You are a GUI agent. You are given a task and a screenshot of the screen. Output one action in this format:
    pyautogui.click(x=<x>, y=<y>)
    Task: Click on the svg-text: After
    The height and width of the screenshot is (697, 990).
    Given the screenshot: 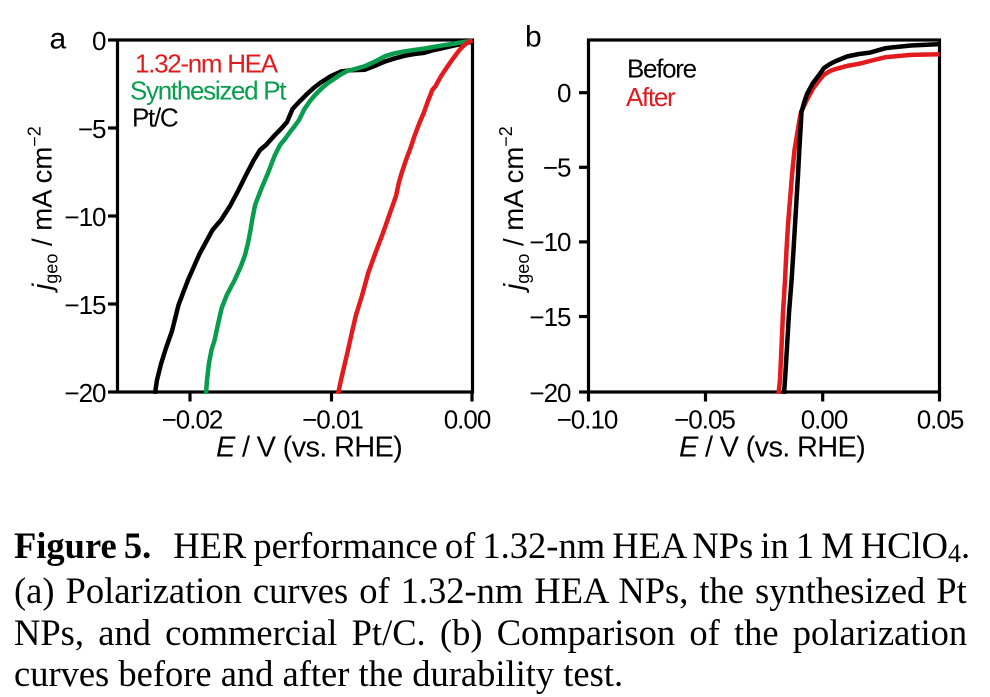 What is the action you would take?
    pyautogui.click(x=651, y=97)
    